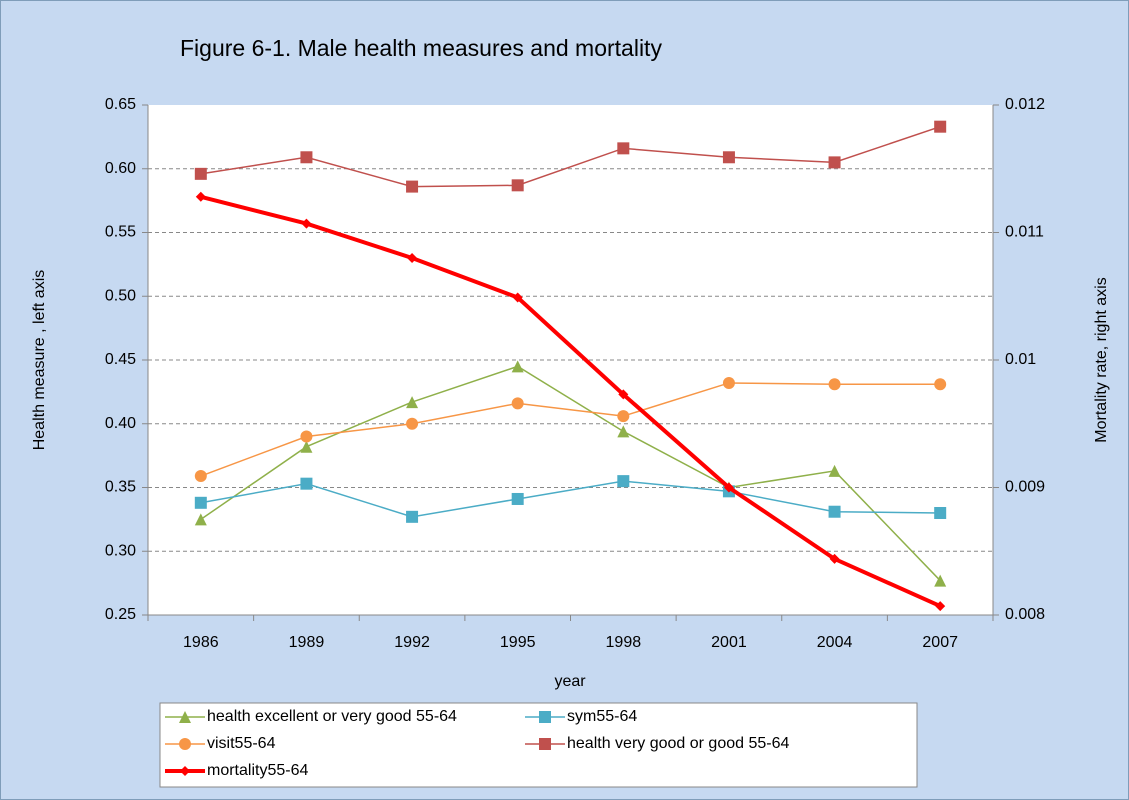  Describe the element at coordinates (120, 232) in the screenshot. I see `y-tick-label: 0.55` at that location.